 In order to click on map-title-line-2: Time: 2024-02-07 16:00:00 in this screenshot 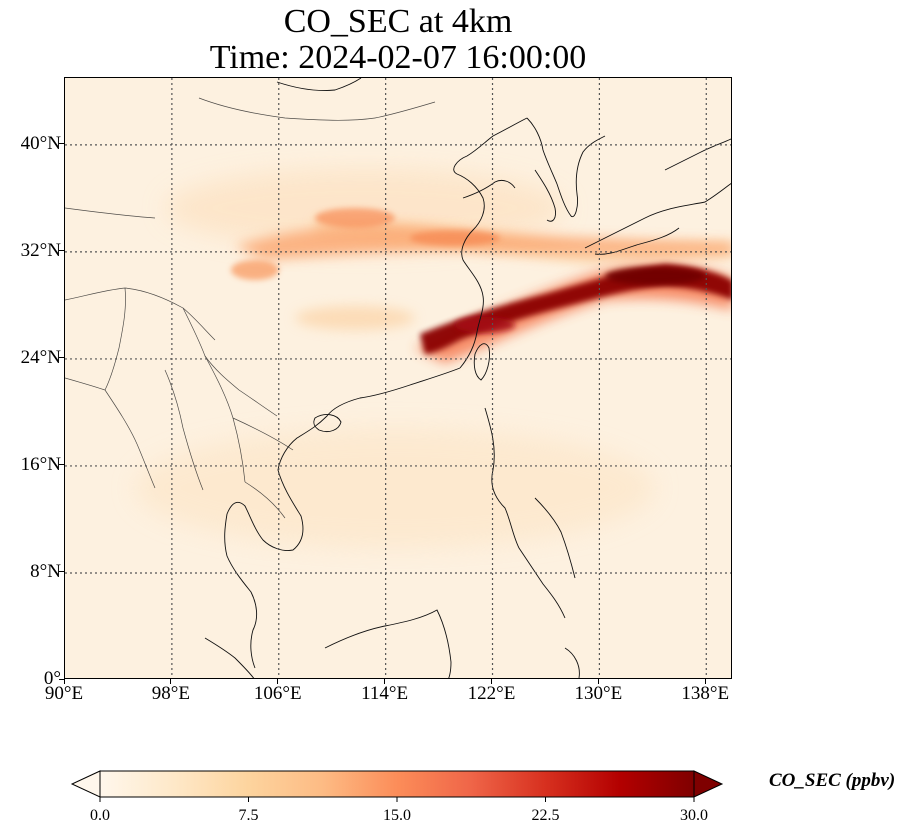, I will do `click(398, 57)`.